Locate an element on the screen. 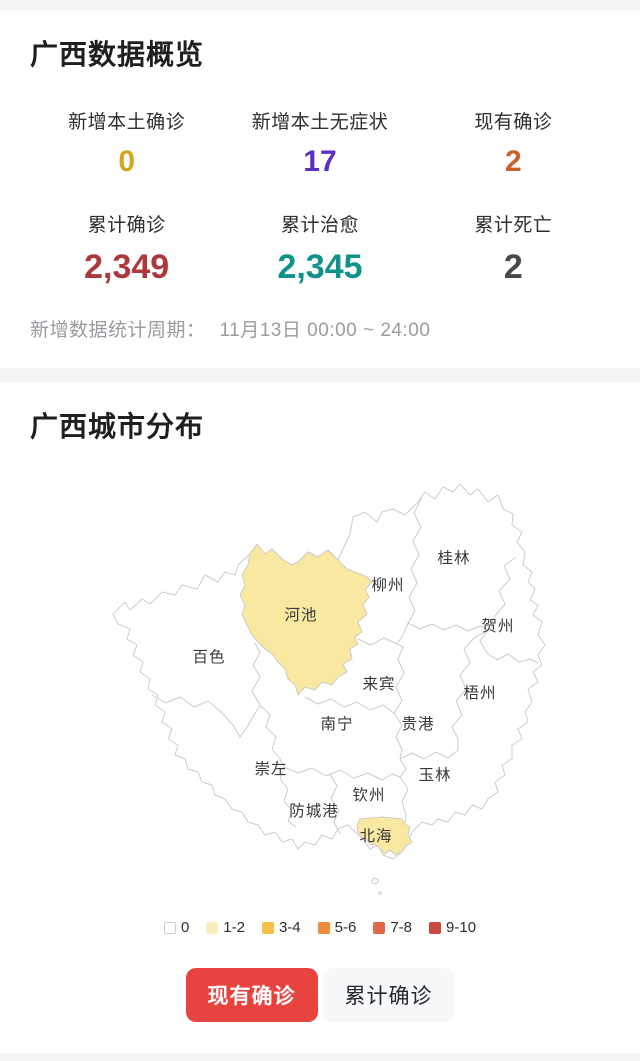  stat-value: 0 is located at coordinates (126, 161).